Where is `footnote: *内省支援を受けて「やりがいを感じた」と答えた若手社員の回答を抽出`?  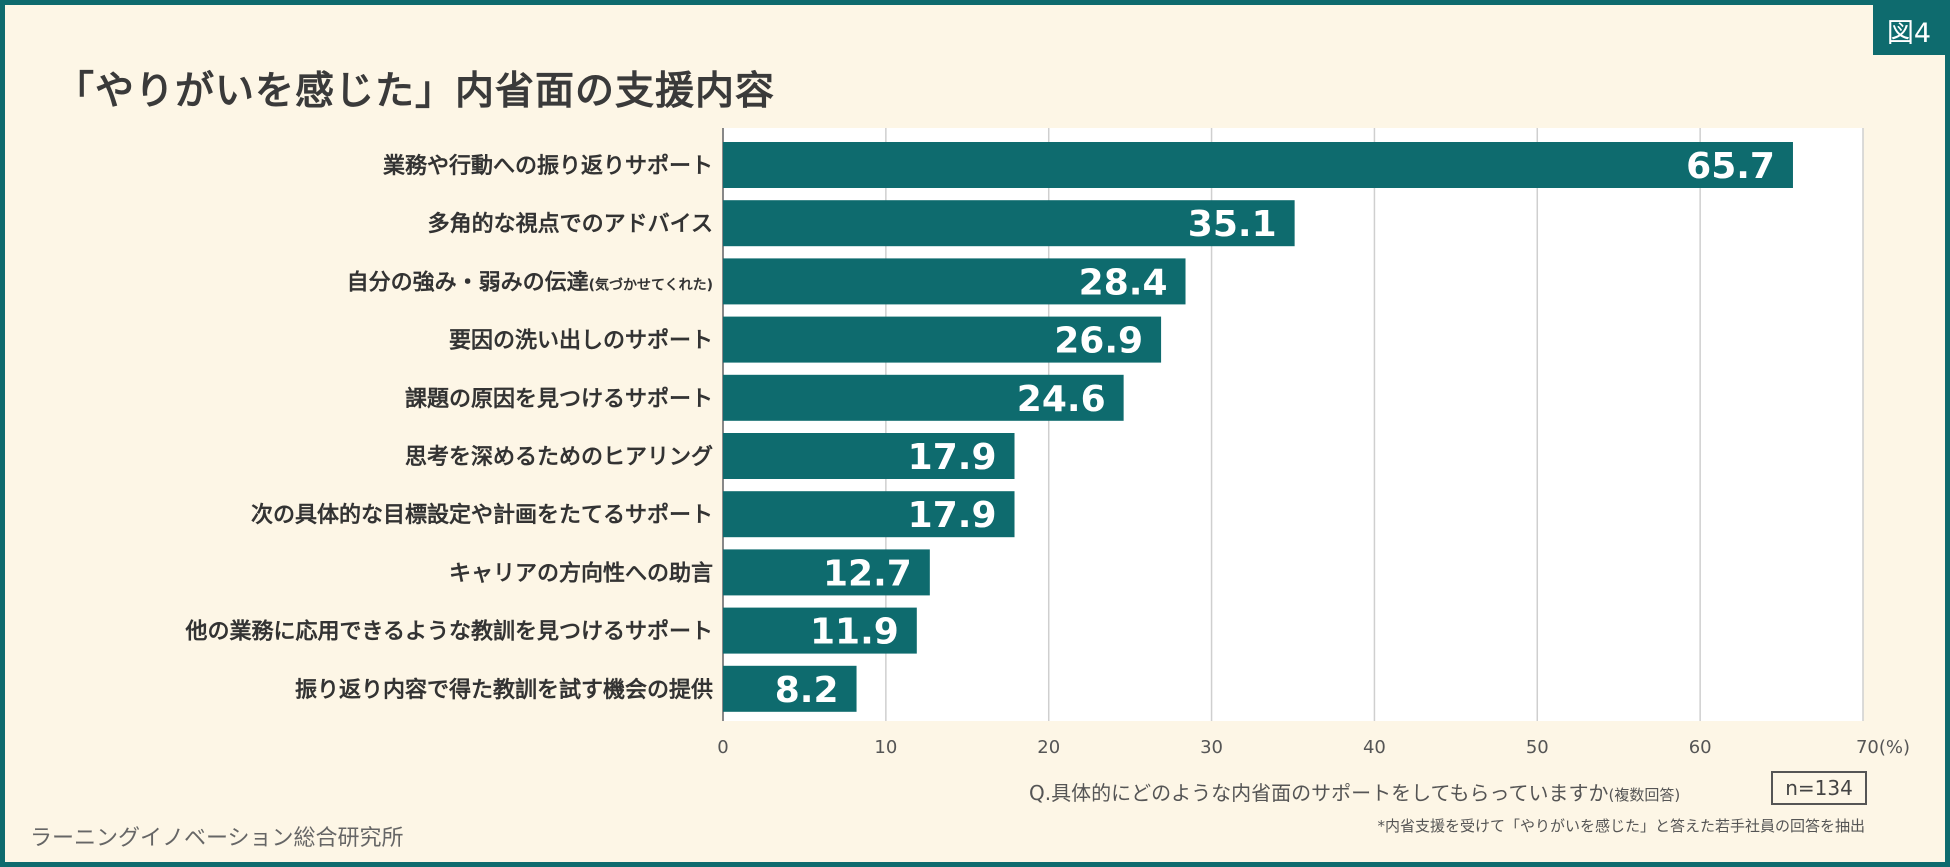
footnote: *内省支援を受けて「やりがいを感じた」と答えた若手社員の回答を抽出 is located at coordinates (1621, 826).